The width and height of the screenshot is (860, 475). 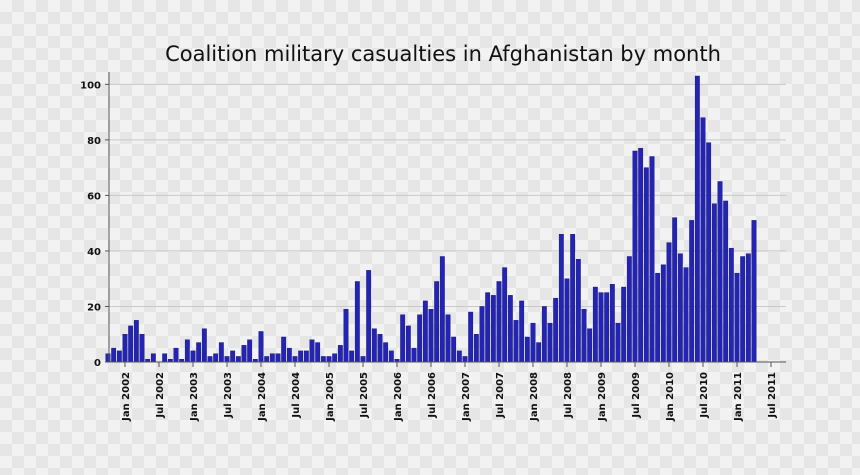 What do you see at coordinates (97, 363) in the screenshot?
I see `y-tick-label: 0` at bounding box center [97, 363].